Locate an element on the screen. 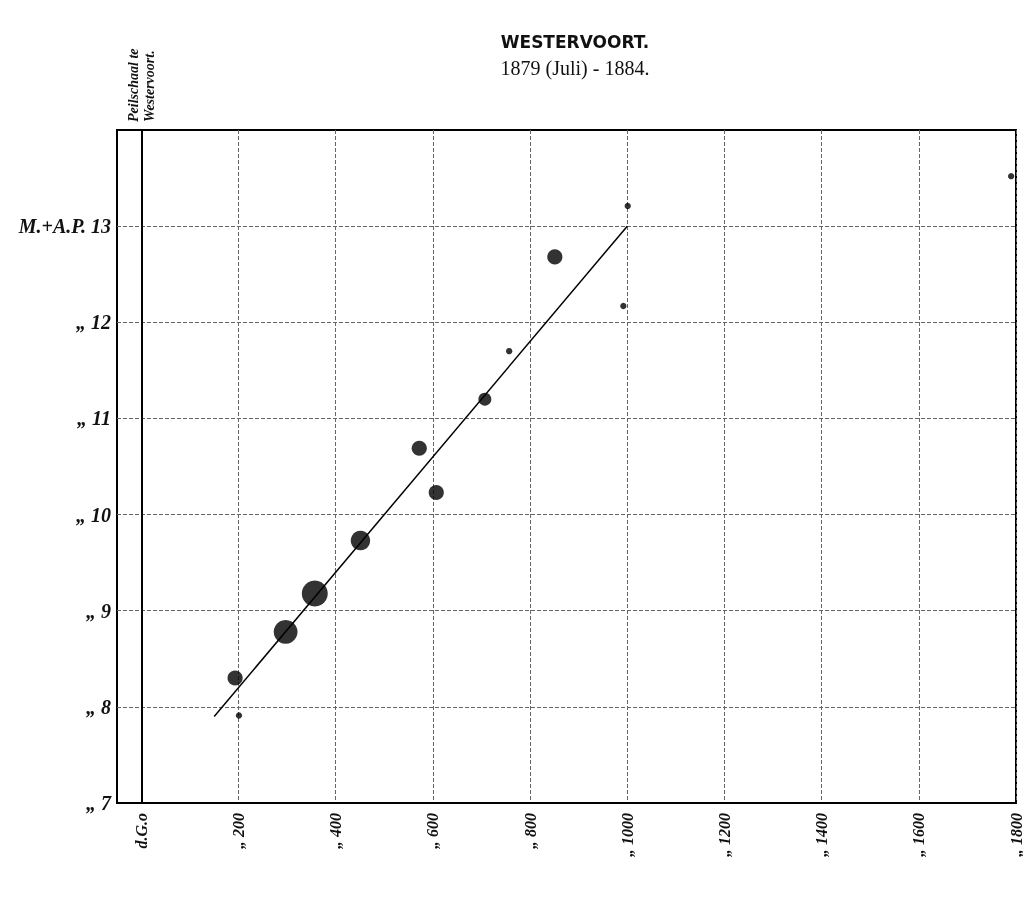  y-tick-label: „ 10 is located at coordinates (93, 514).